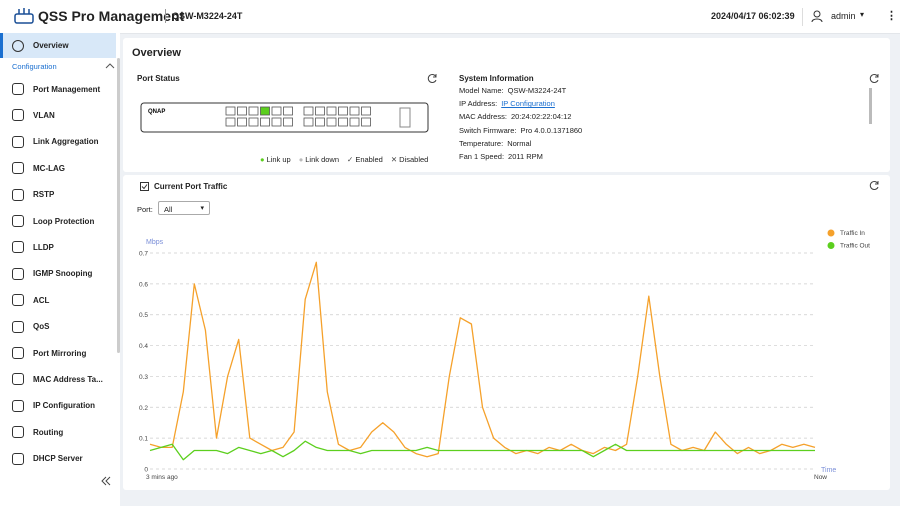  Describe the element at coordinates (143, 346) in the screenshot. I see `y-tick-label: 0.4` at that location.